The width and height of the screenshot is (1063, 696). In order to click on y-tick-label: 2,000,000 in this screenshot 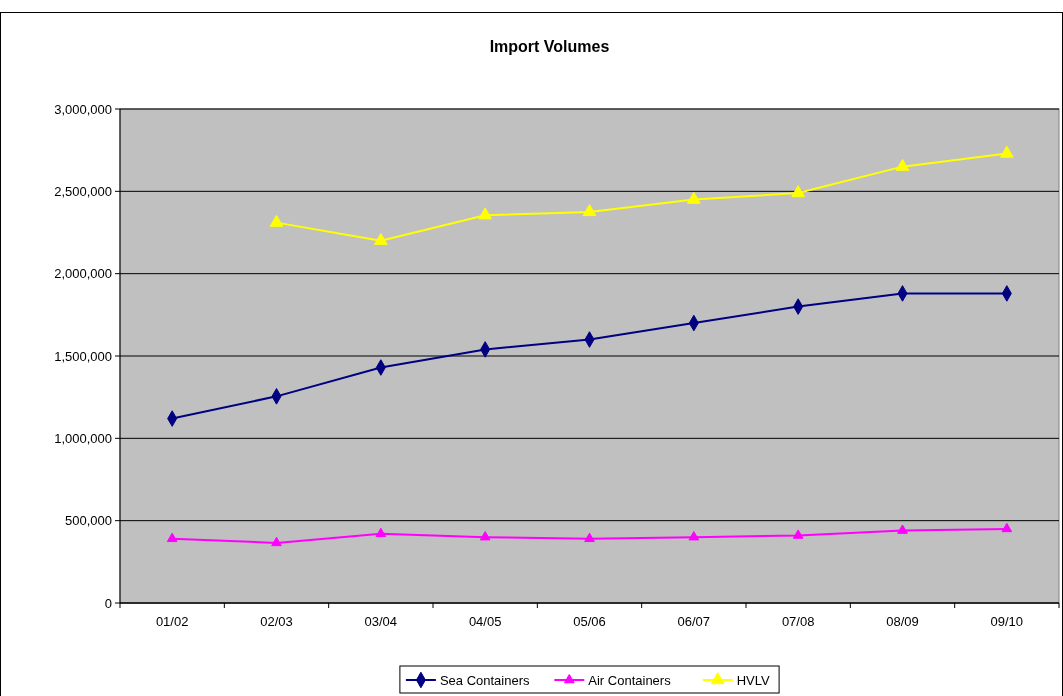, I will do `click(83, 274)`.